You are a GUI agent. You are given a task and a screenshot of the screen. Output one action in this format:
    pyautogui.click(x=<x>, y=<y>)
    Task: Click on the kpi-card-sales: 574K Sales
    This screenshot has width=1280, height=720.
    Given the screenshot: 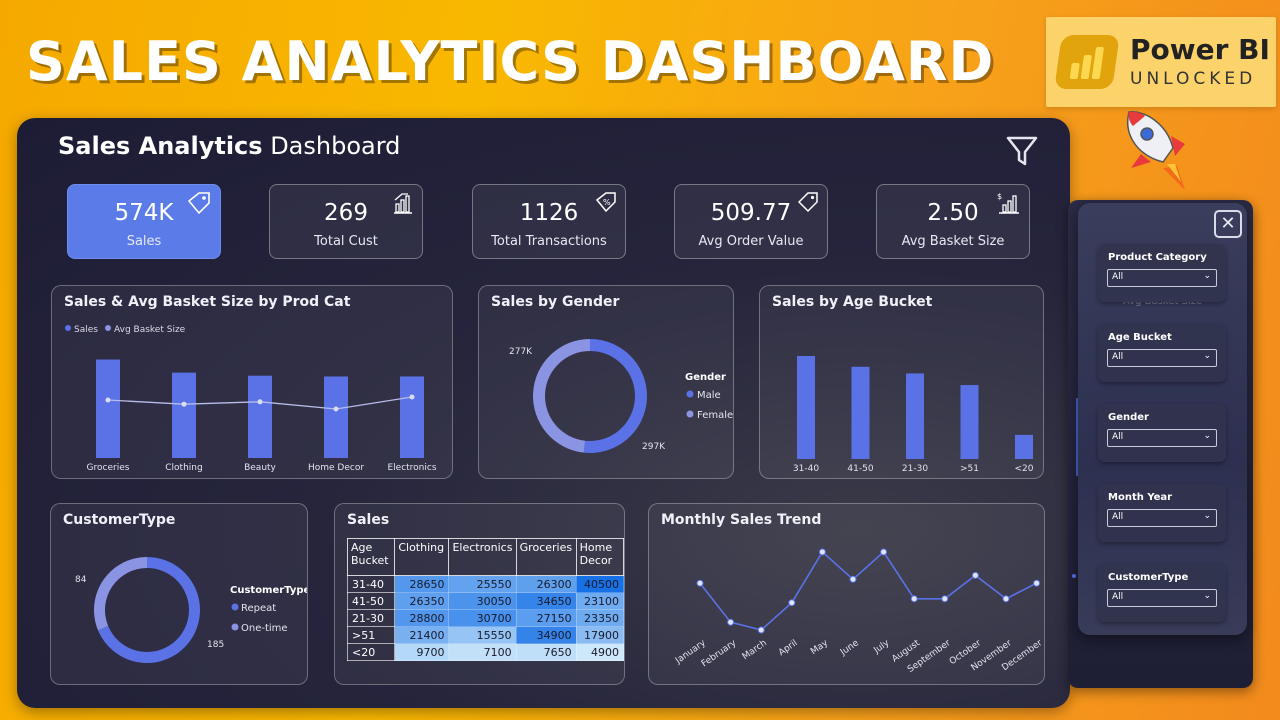 What is the action you would take?
    pyautogui.click(x=144, y=221)
    